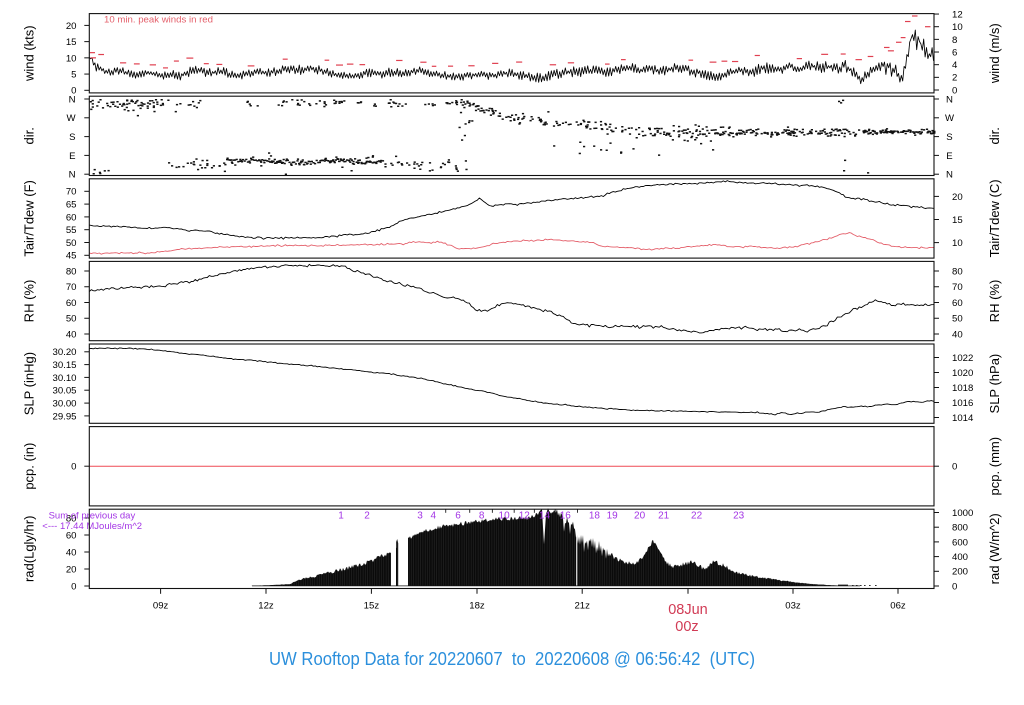 Image resolution: width=1024 pixels, height=705 pixels. What do you see at coordinates (962, 358) in the screenshot?
I see `svg-text: 1022` at bounding box center [962, 358].